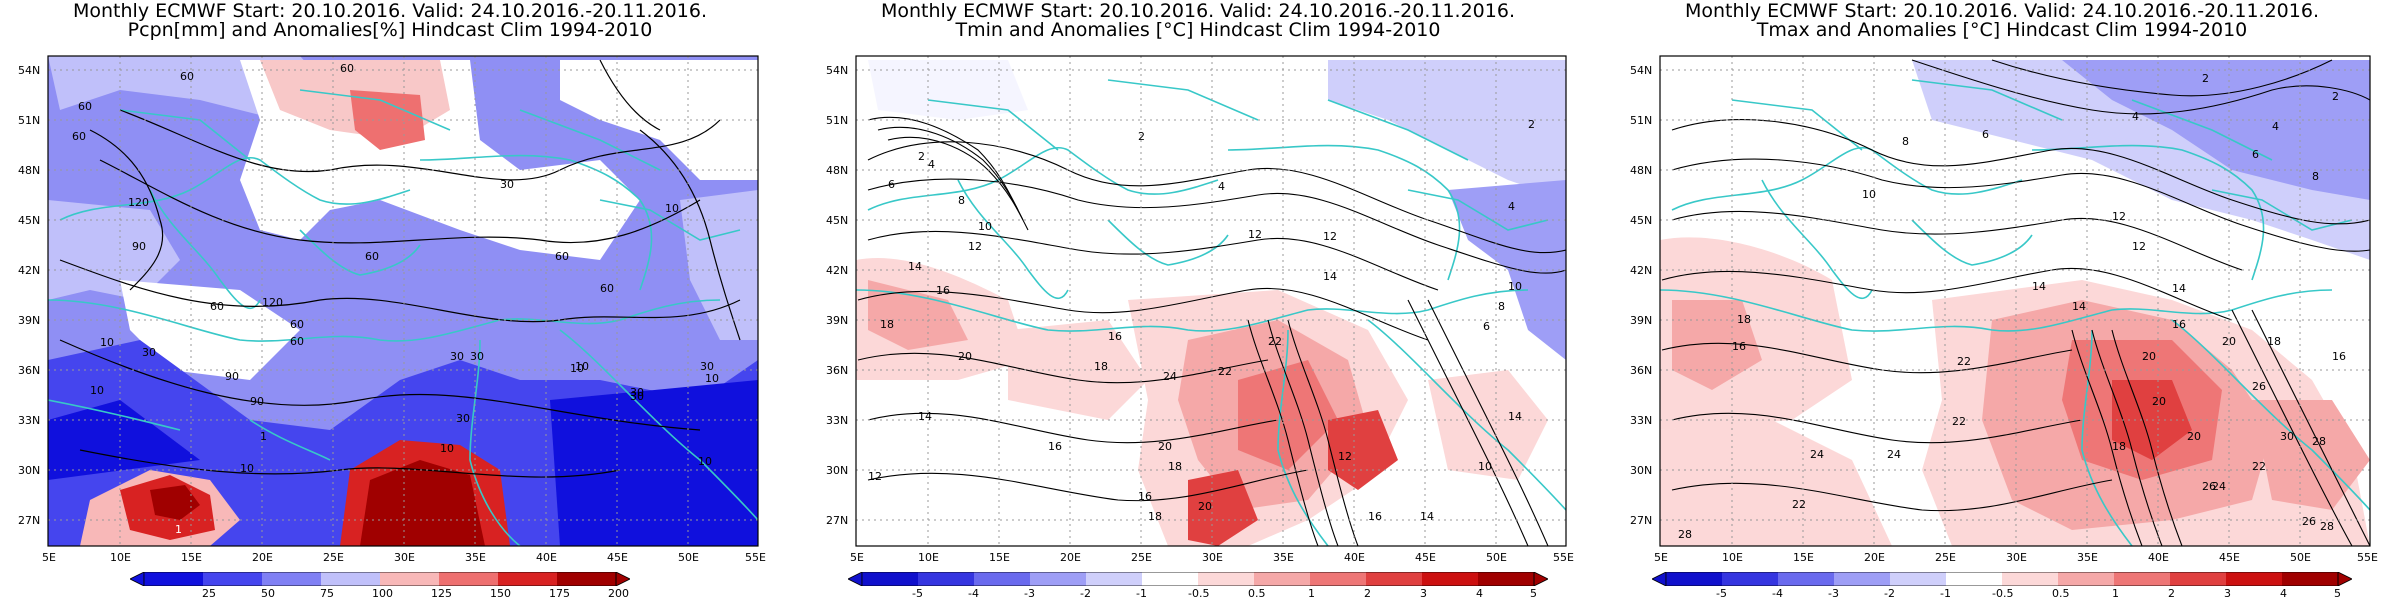 The width and height of the screenshot is (2400, 600). I want to click on lat-label: 30N, so click(29, 470).